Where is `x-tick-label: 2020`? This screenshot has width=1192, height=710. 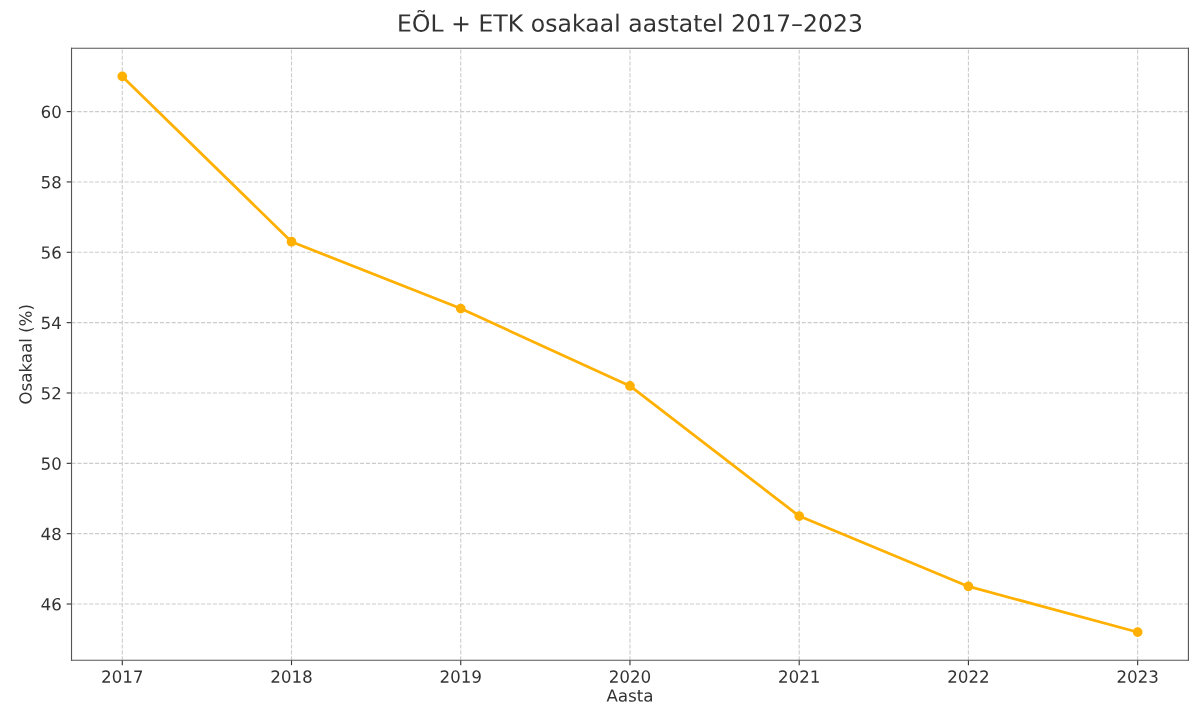
x-tick-label: 2020 is located at coordinates (630, 676).